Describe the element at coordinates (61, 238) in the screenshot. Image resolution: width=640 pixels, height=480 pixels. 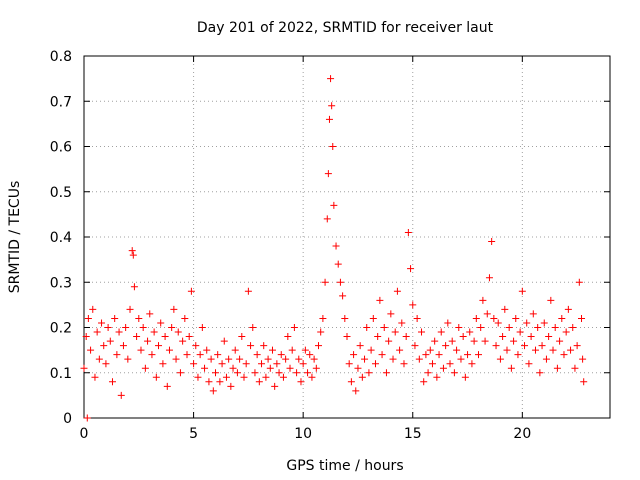
I see `y-tick-label: 0.4` at that location.